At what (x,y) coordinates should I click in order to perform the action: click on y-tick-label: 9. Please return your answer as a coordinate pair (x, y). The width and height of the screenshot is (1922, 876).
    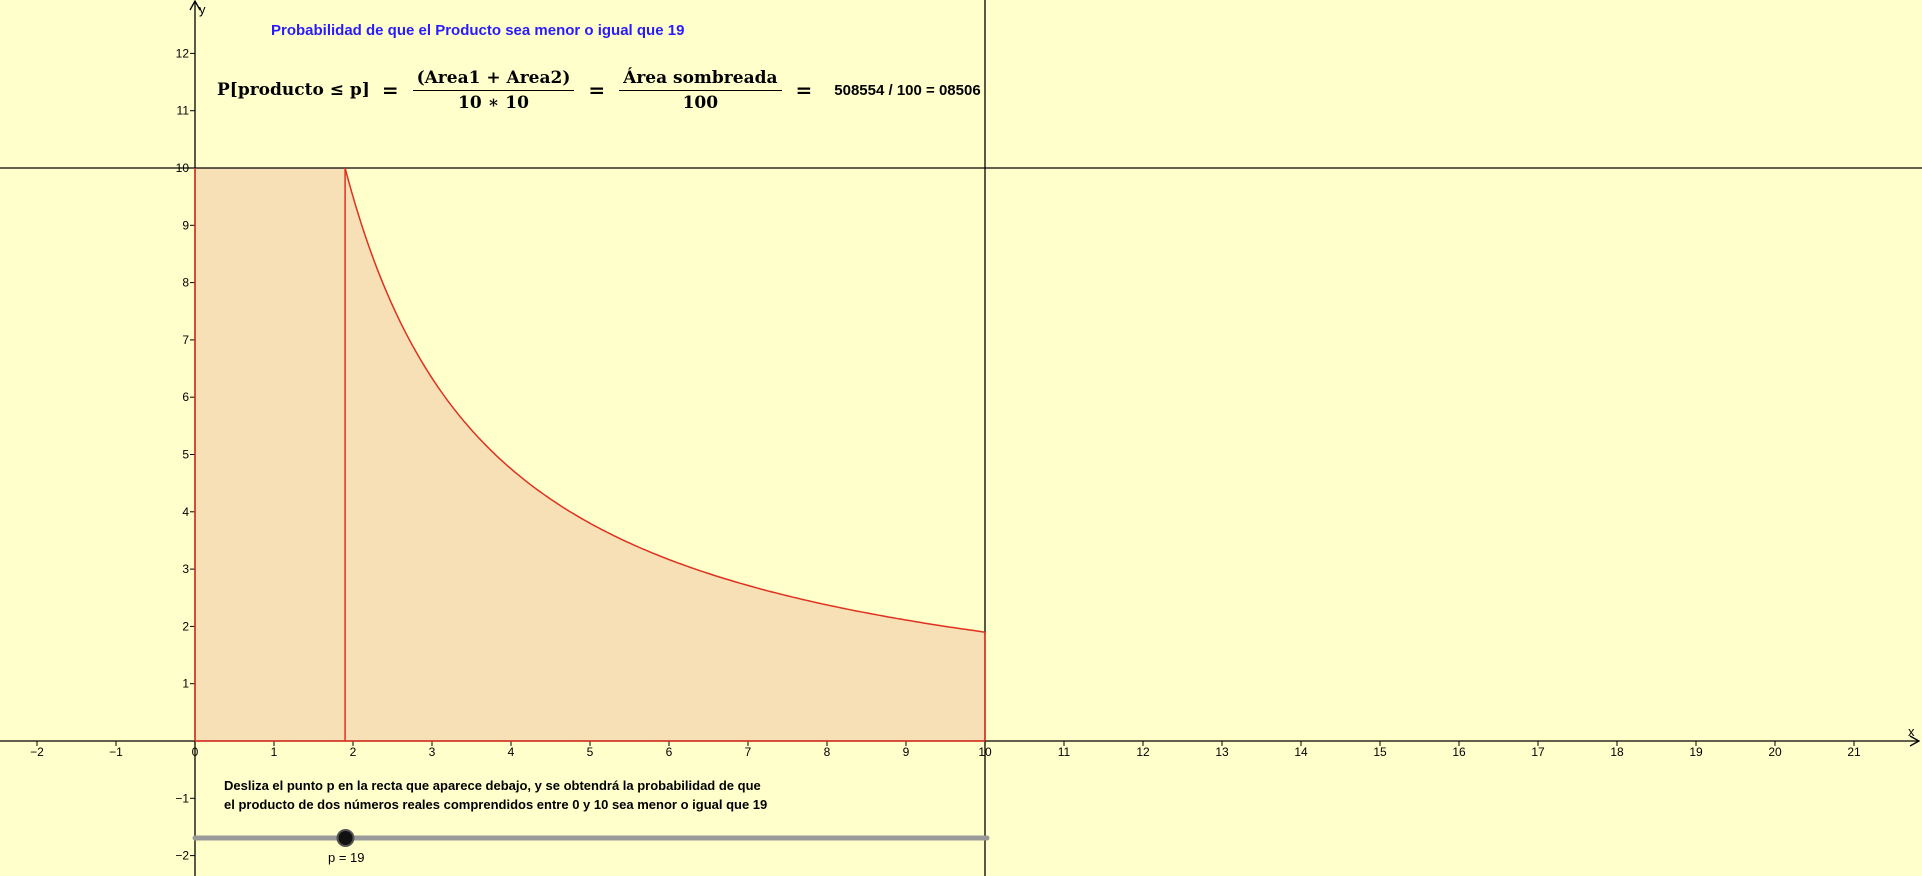
    Looking at the image, I should click on (185, 225).